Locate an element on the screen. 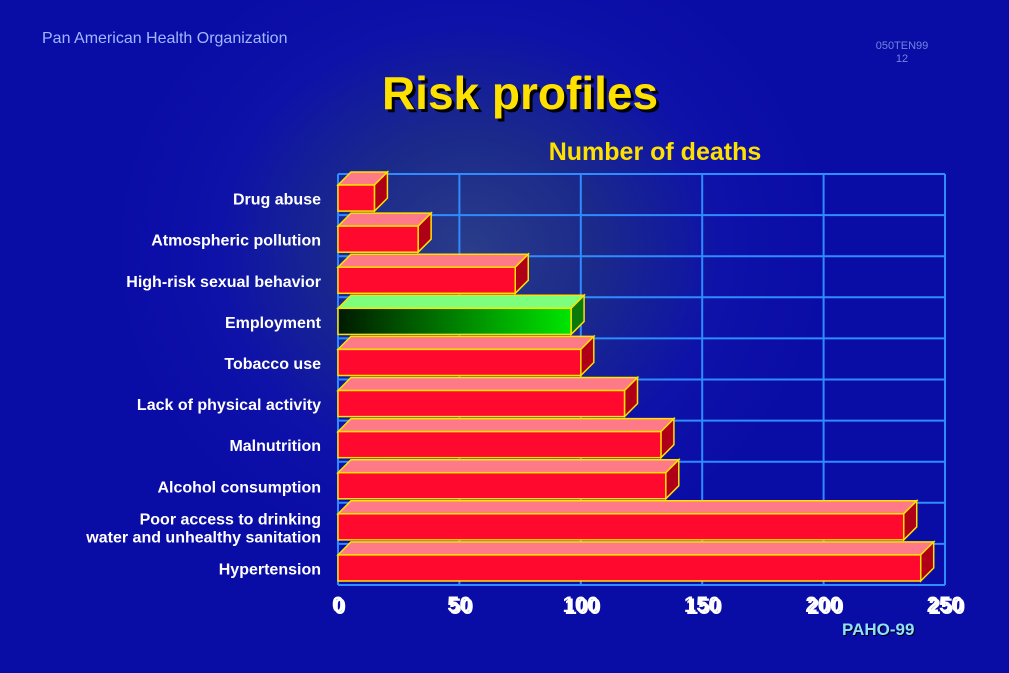  x-tick-label: 50 is located at coordinates (459, 604).